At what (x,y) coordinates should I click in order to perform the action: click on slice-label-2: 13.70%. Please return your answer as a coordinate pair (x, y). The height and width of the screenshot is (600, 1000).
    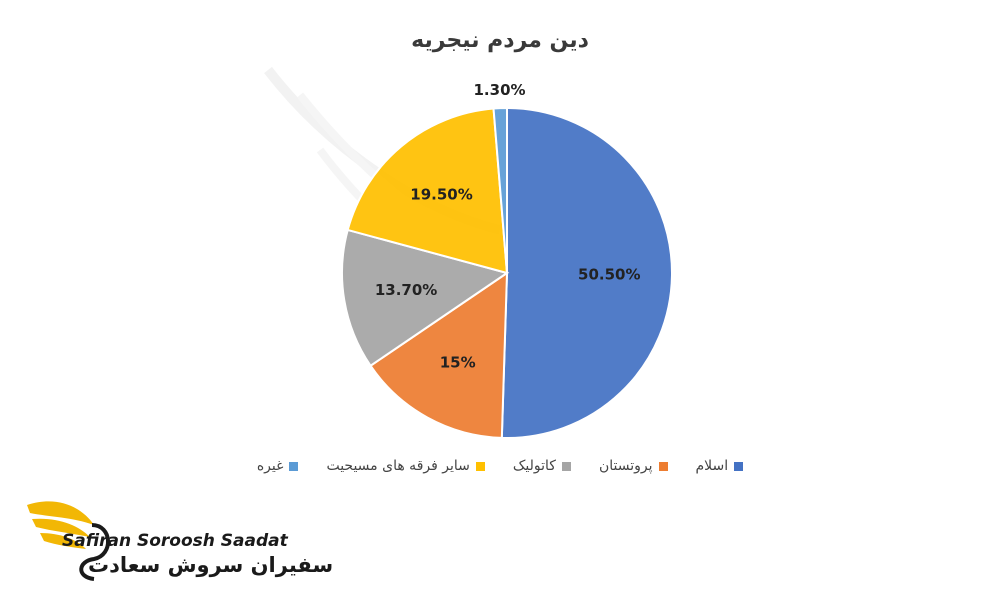
    Looking at the image, I should click on (406, 290).